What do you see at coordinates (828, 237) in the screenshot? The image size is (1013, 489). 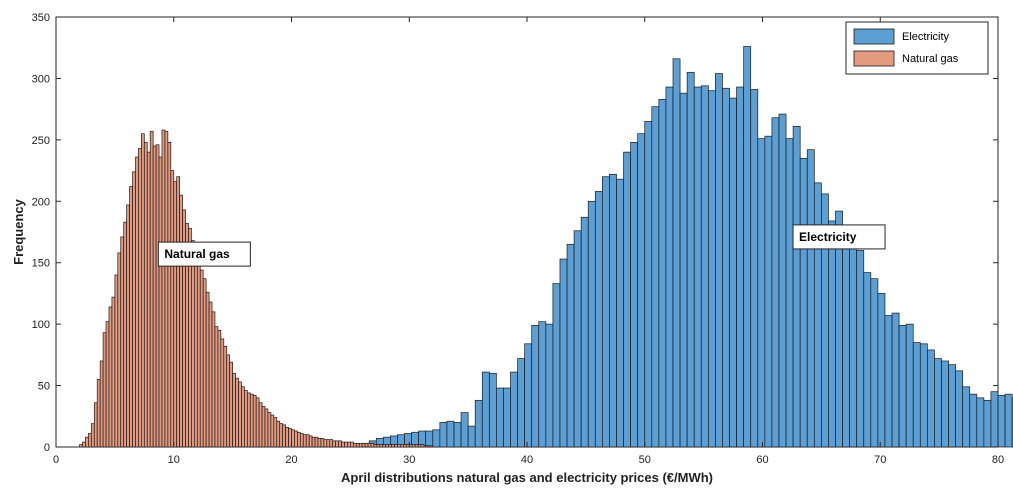 I see `annotation-text: Electricity` at bounding box center [828, 237].